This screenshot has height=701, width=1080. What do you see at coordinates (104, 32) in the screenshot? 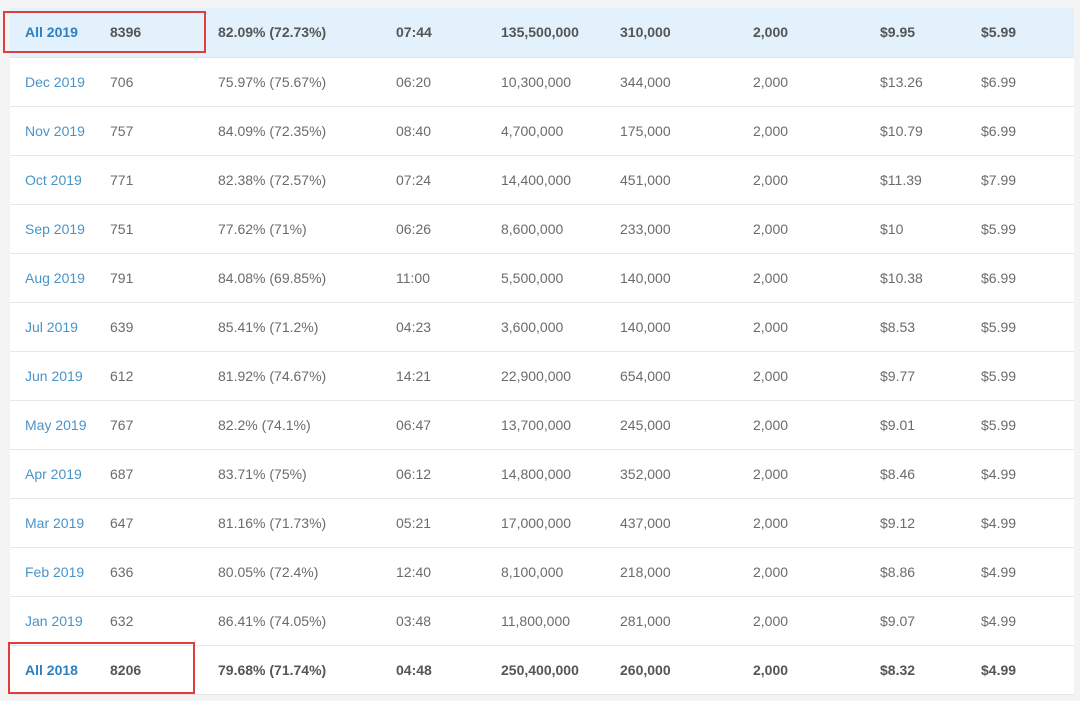
I see `annotation-box-all-2019` at bounding box center [104, 32].